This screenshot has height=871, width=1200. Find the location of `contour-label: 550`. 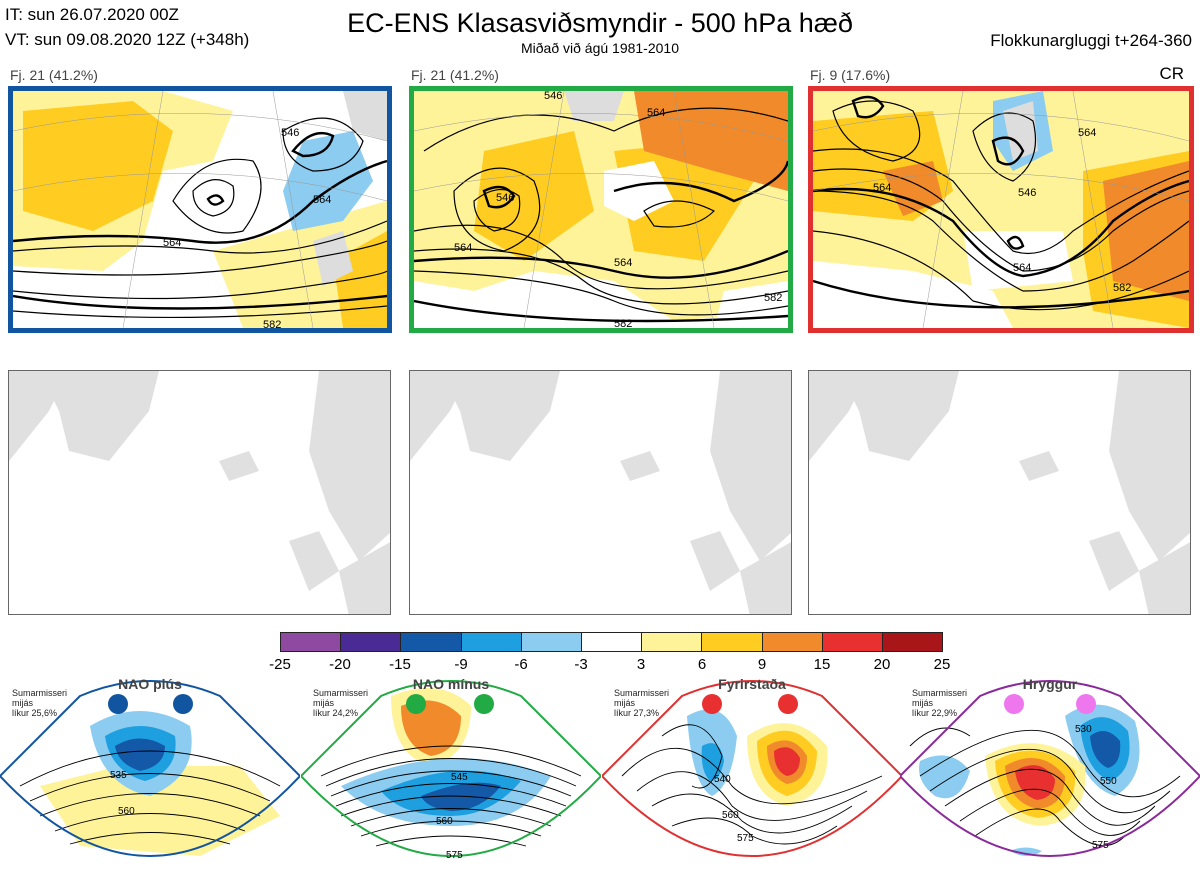

contour-label: 550 is located at coordinates (1108, 781).